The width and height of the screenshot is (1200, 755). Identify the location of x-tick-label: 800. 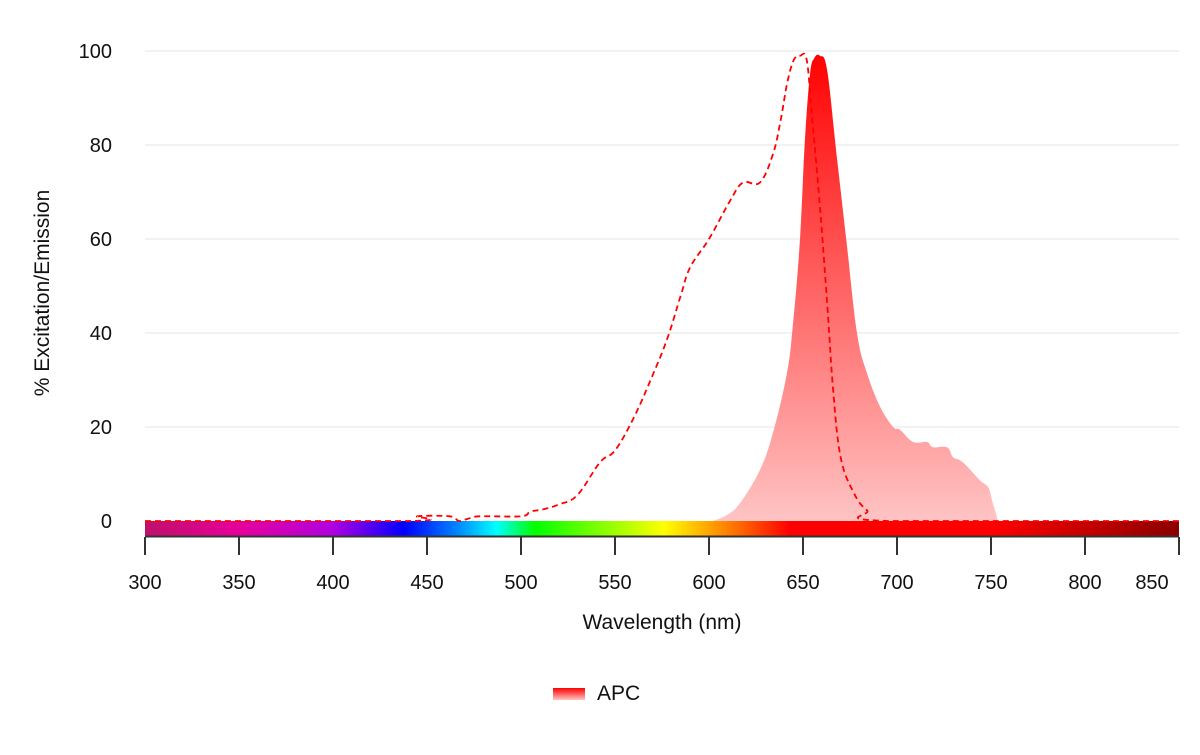
(1084, 583).